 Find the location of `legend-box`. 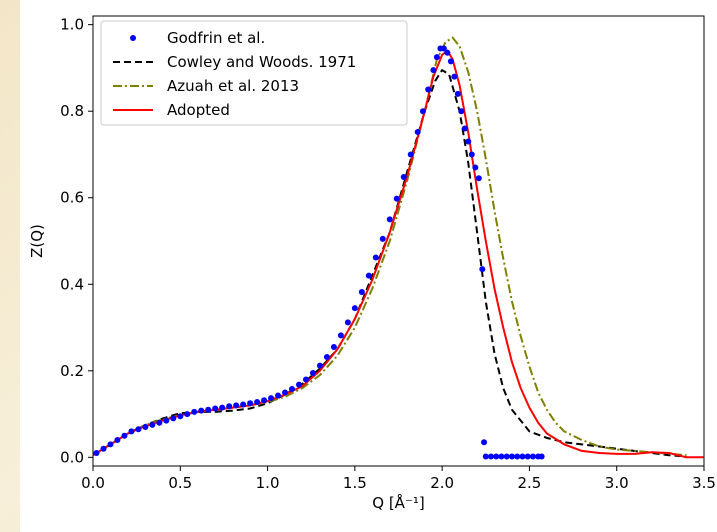

legend-box is located at coordinates (254, 73).